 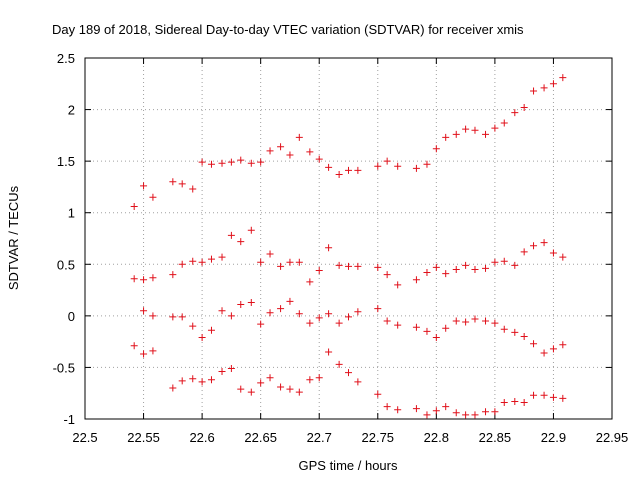 What do you see at coordinates (66, 58) in the screenshot?
I see `y-tick-label: 2.5` at bounding box center [66, 58].